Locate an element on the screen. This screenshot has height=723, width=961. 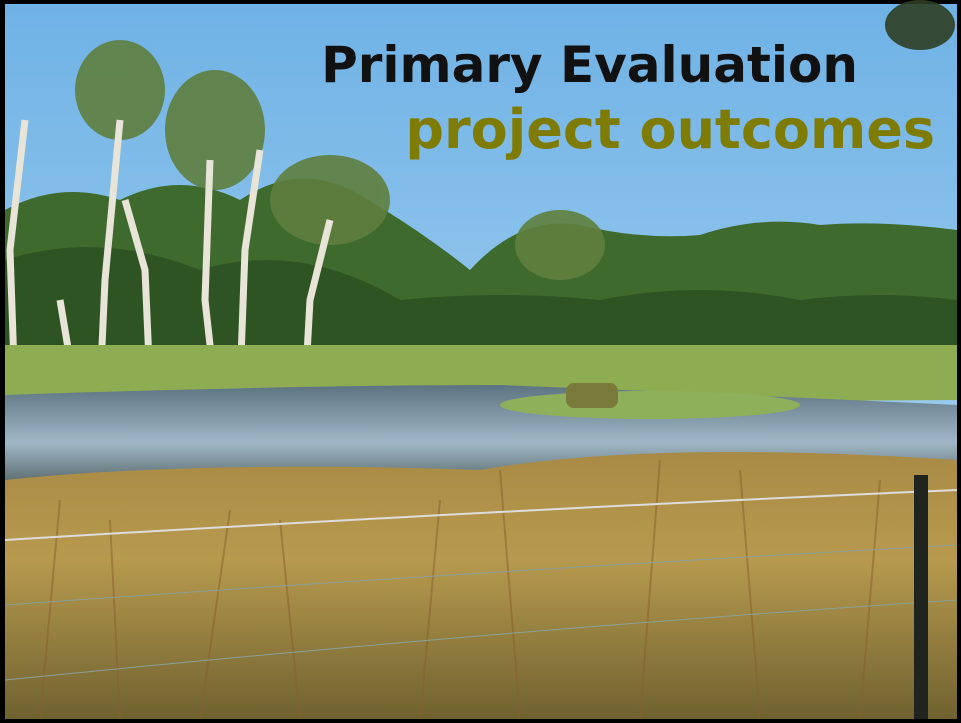
slide-title: Primary Evaluation is located at coordinates (589, 65).